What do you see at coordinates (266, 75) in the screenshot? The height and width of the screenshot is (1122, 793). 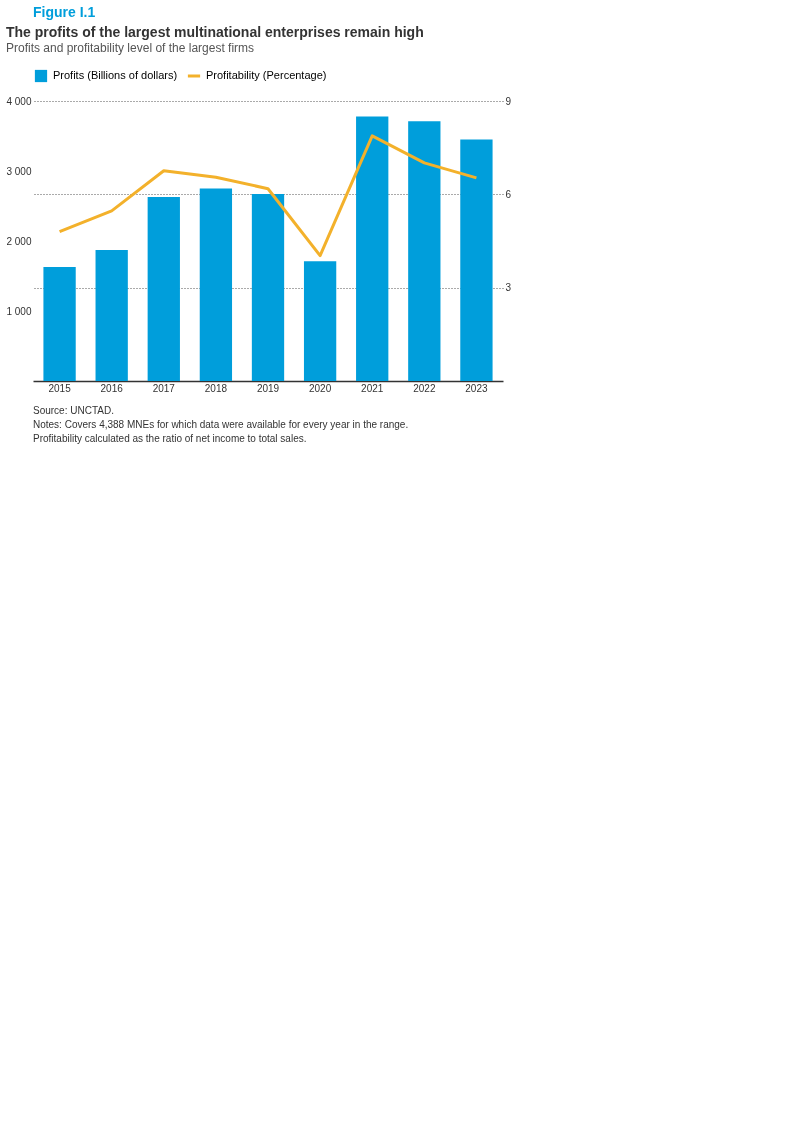 I see `legend-label: Profitability (Percentage)` at bounding box center [266, 75].